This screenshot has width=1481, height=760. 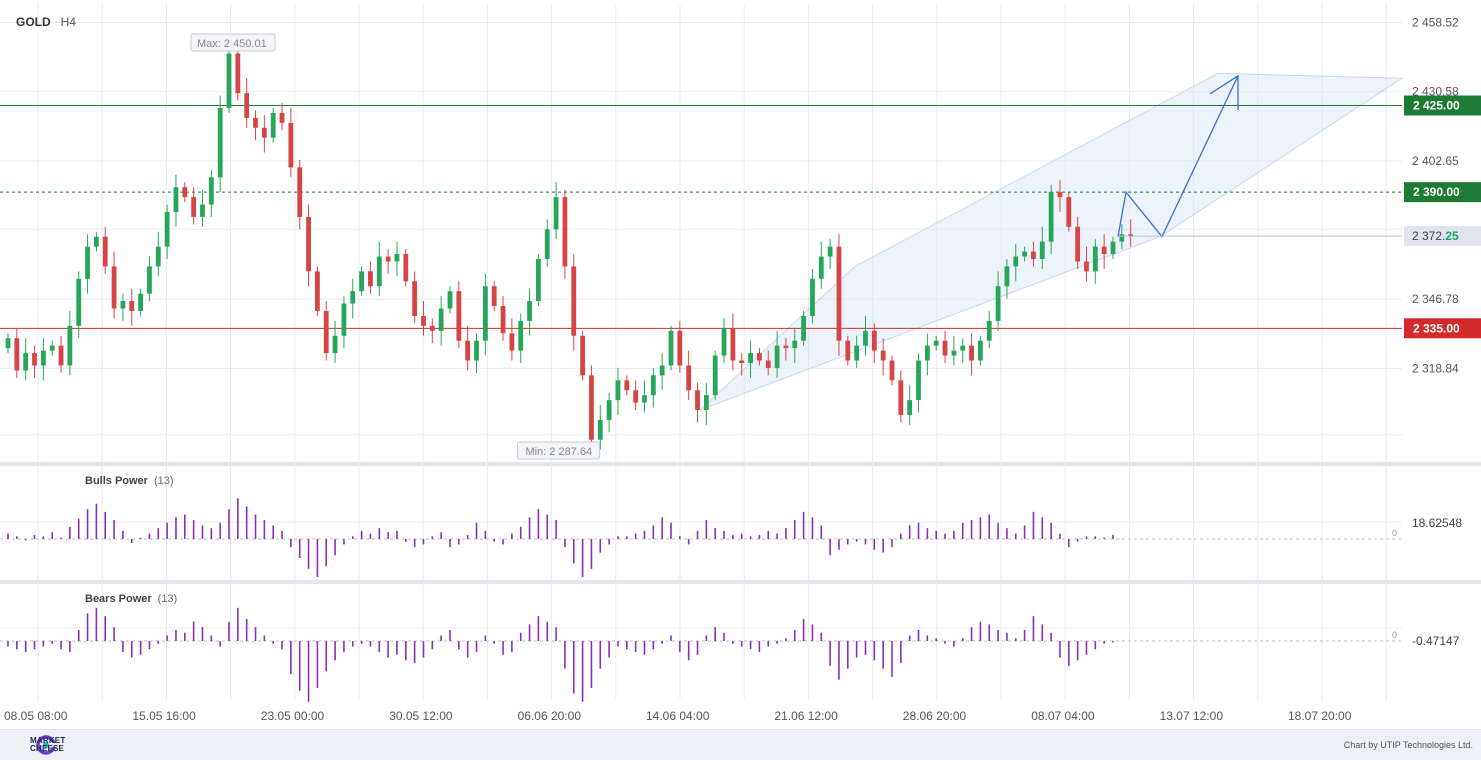 What do you see at coordinates (129, 481) in the screenshot?
I see `bulls-power-label: Bulls Power (13)` at bounding box center [129, 481].